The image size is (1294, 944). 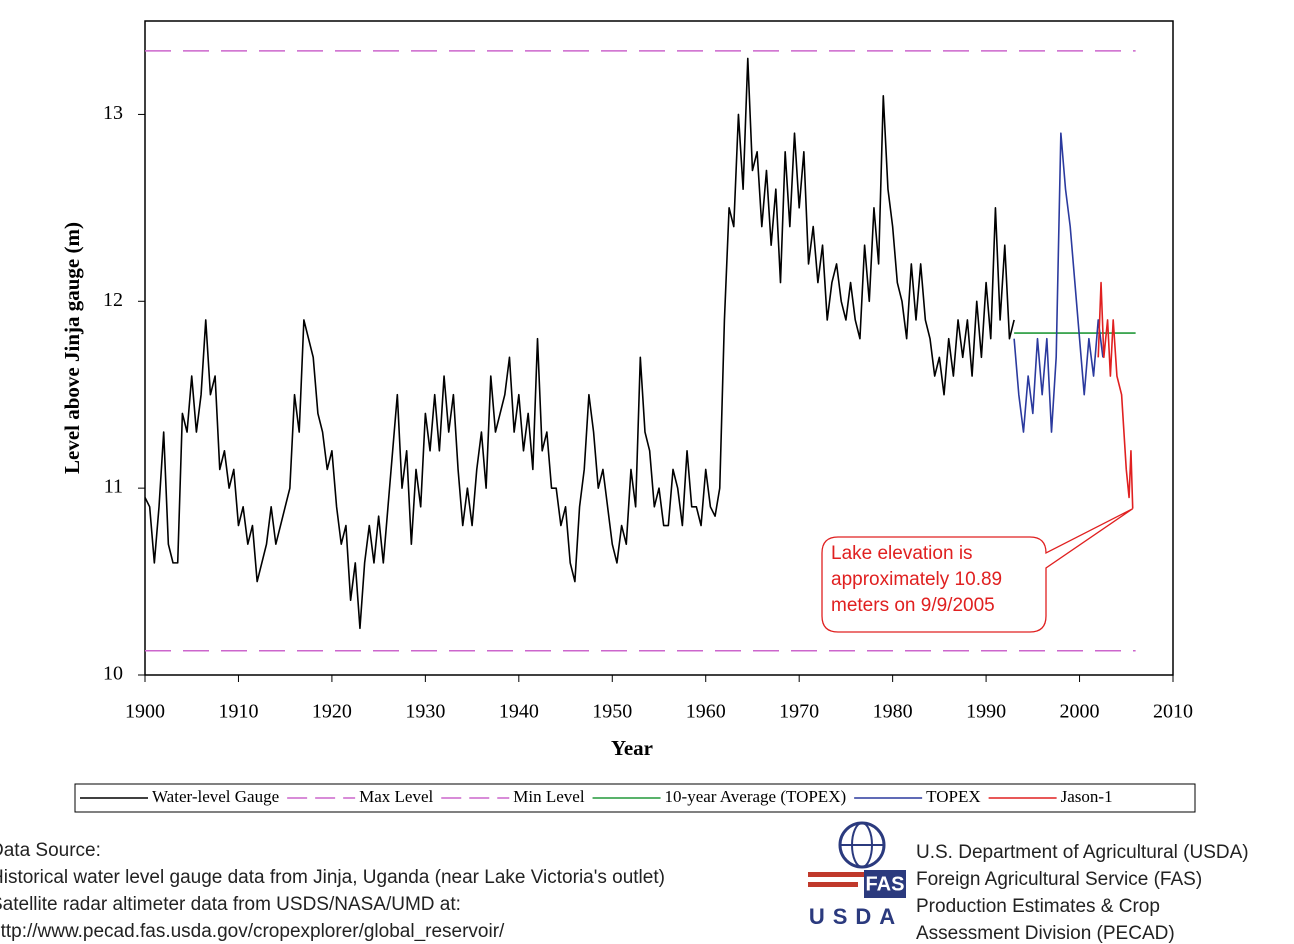 I want to click on x-tick-label: 1920, so click(x=332, y=712).